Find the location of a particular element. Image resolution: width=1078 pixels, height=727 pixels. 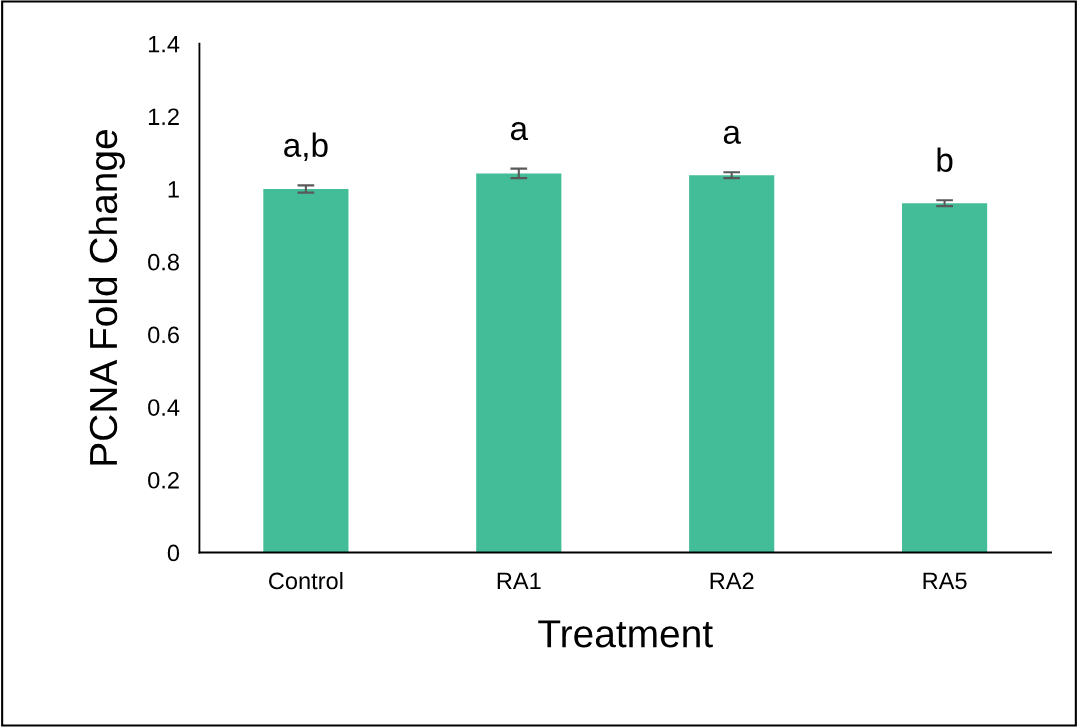

y-tick-label: 0.6 is located at coordinates (163, 335).